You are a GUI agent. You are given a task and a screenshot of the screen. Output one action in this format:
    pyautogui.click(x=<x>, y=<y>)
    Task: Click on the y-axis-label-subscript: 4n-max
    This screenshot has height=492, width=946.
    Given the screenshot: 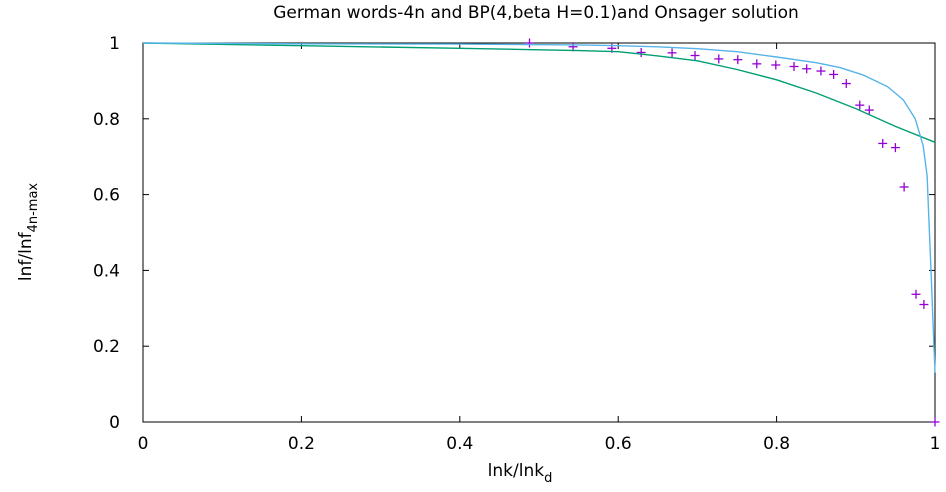 What is the action you would take?
    pyautogui.click(x=33, y=208)
    